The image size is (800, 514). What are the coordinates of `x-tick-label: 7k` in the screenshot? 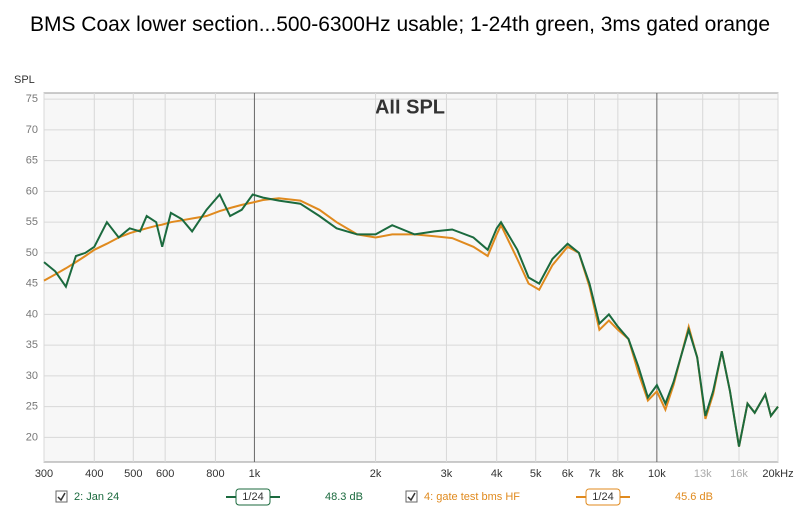 It's located at (595, 474).